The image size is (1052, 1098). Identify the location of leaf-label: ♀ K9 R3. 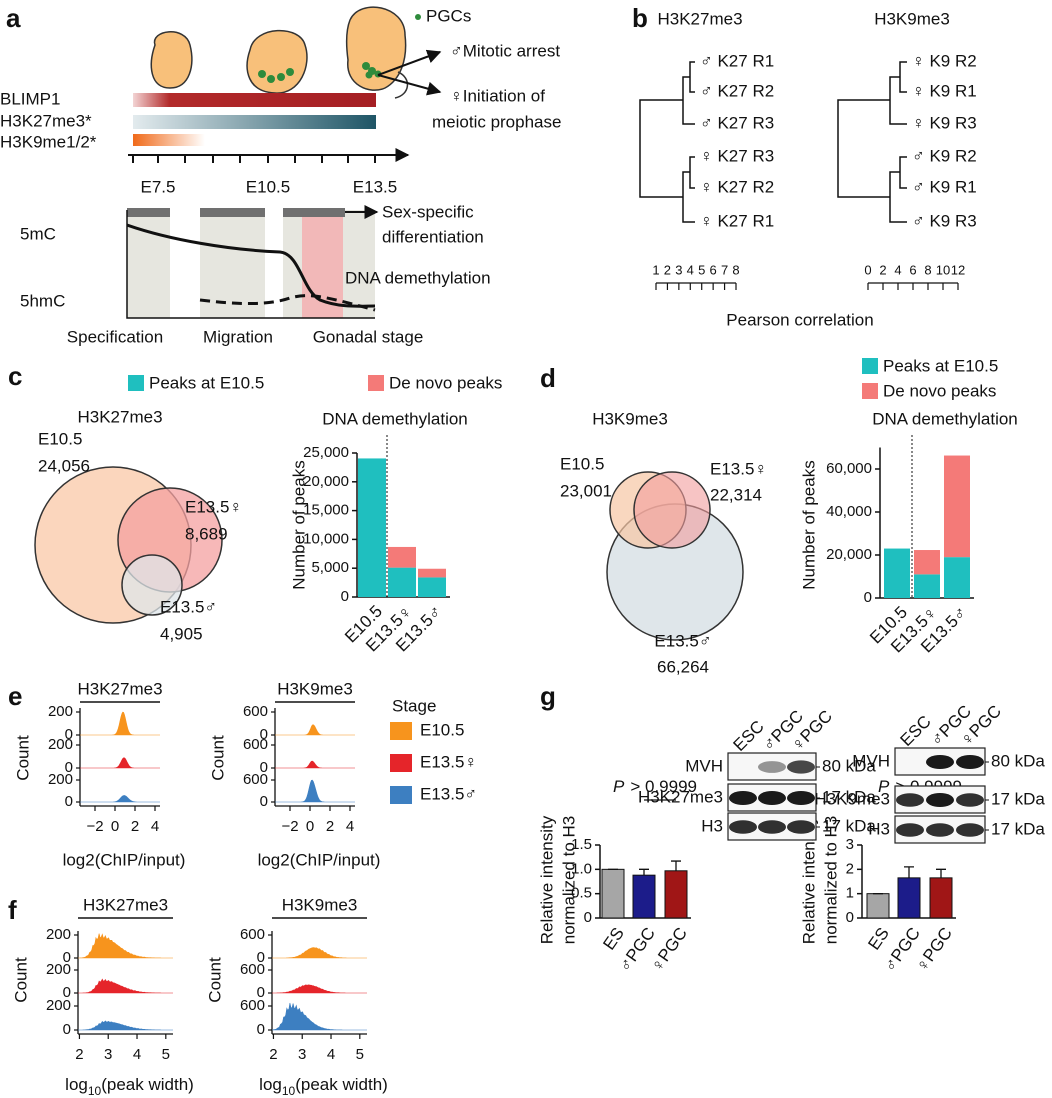
(944, 122).